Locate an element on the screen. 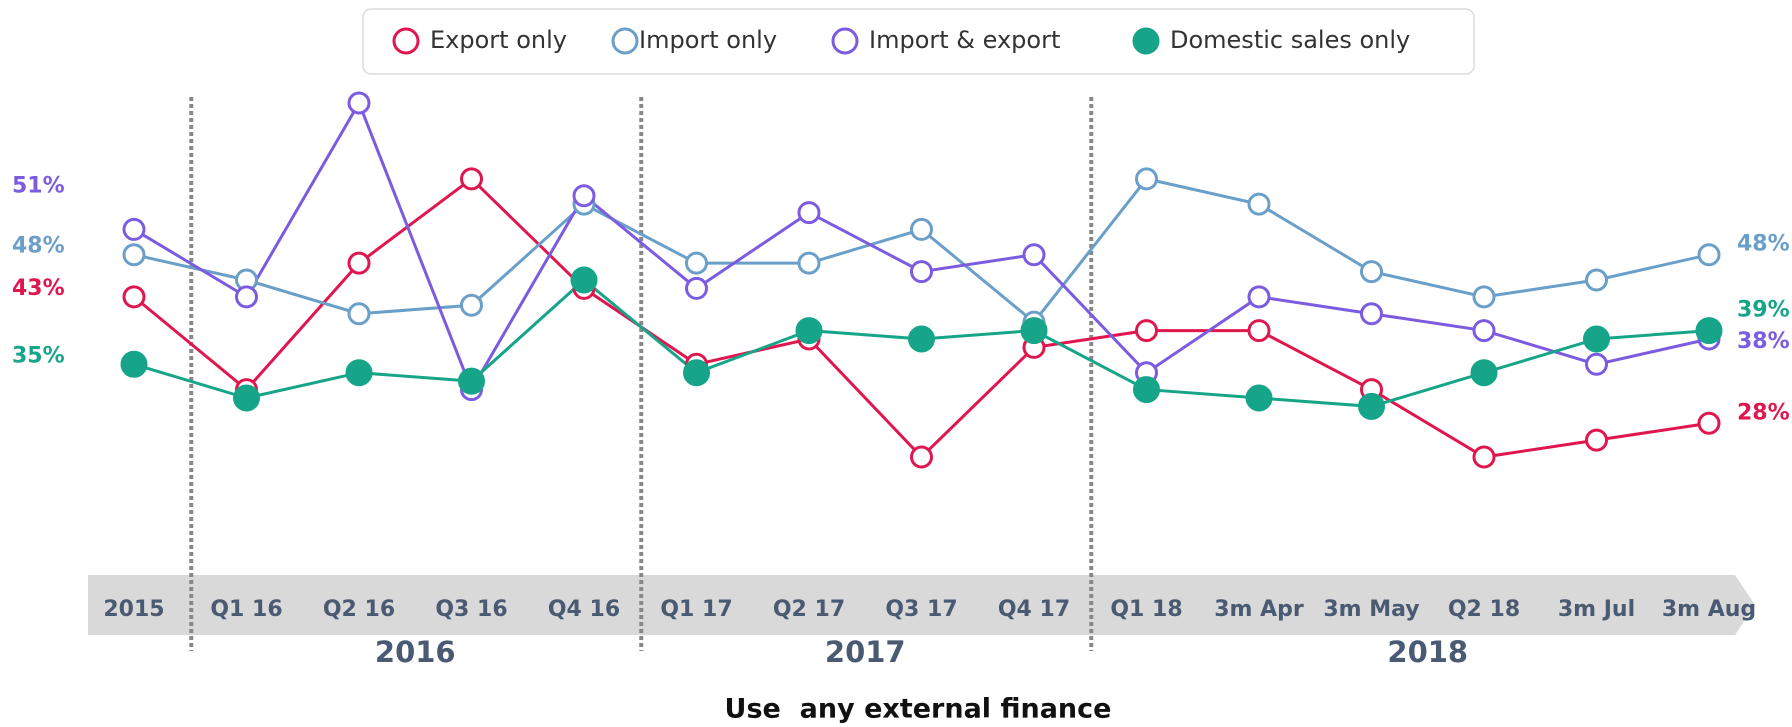 This screenshot has width=1792, height=727. x-tick-label: 3m Jul is located at coordinates (1596, 609).